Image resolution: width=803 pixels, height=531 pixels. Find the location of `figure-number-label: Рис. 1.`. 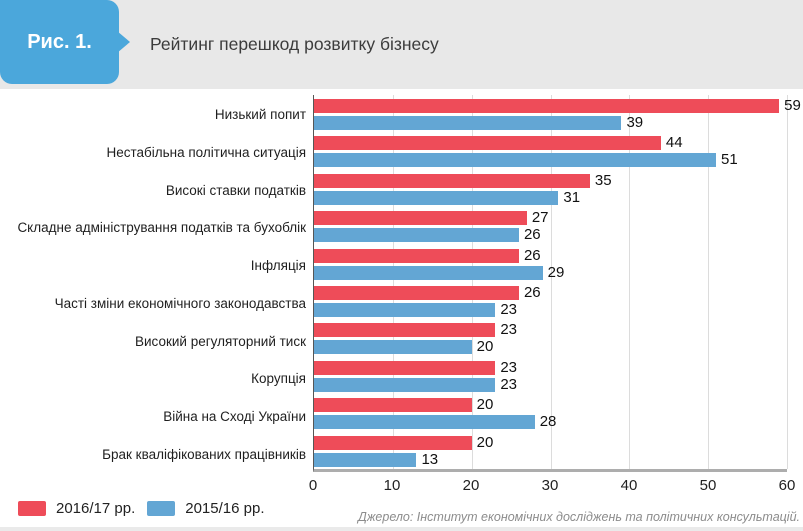

figure-number-label: Рис. 1. is located at coordinates (59, 41).